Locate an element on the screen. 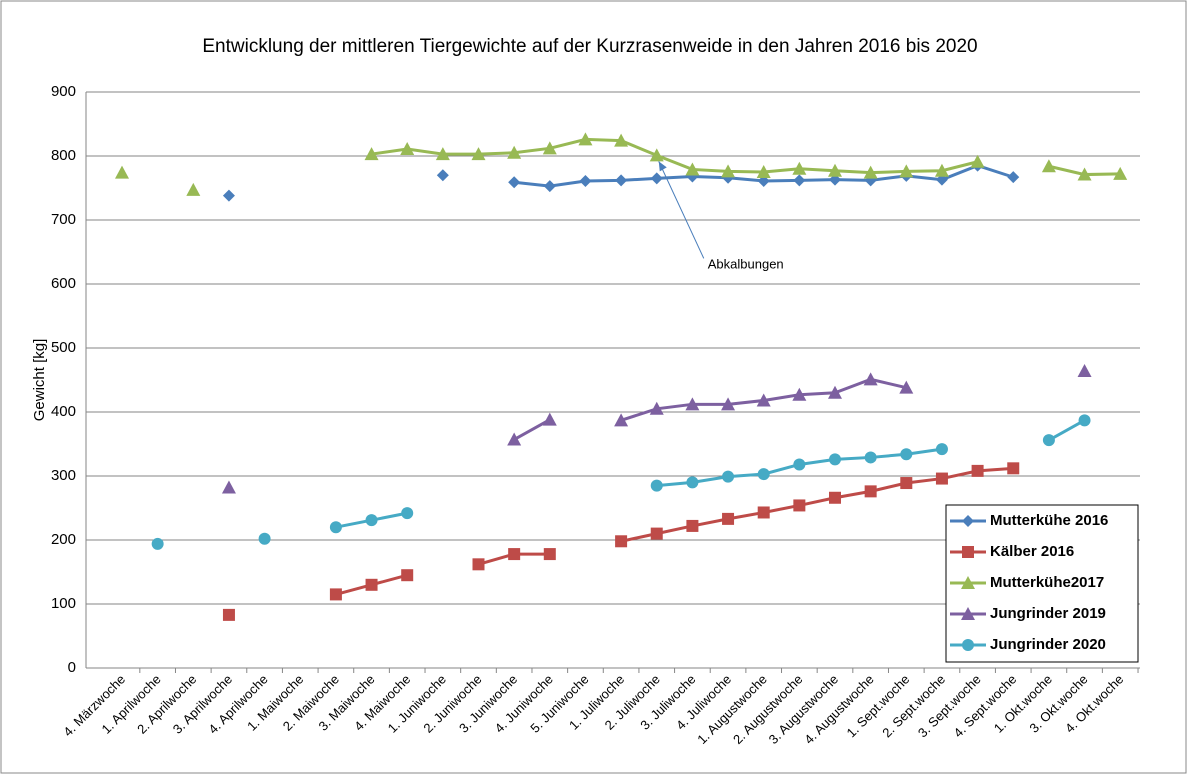  annotation: Abkalbungen is located at coordinates (746, 263).